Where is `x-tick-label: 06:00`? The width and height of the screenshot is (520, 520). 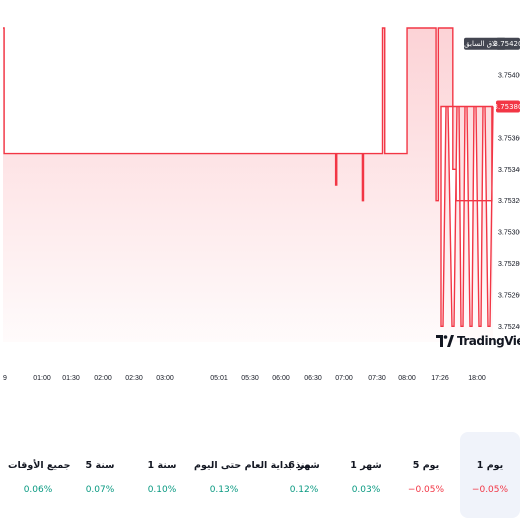
x-tick-label: 06:00 is located at coordinates (281, 378).